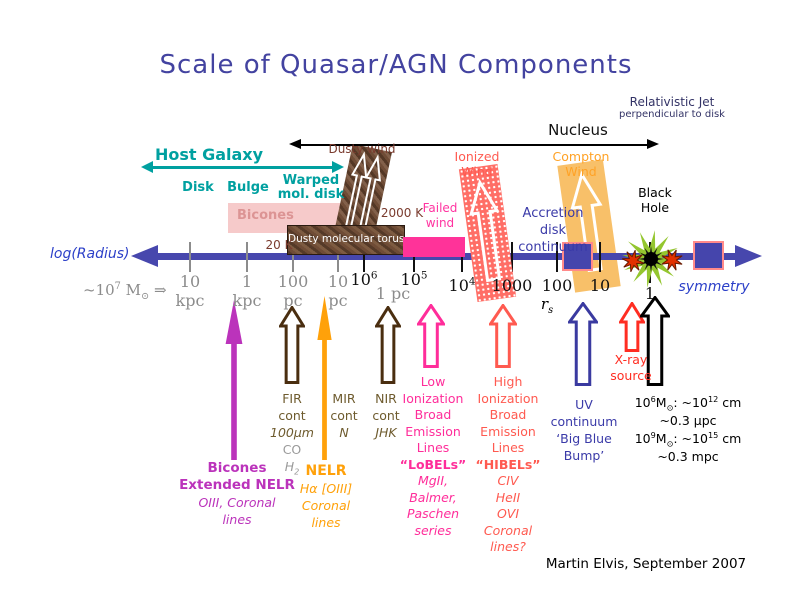  What do you see at coordinates (477, 171) in the screenshot?
I see `ionized-line2: Wind` at bounding box center [477, 171].